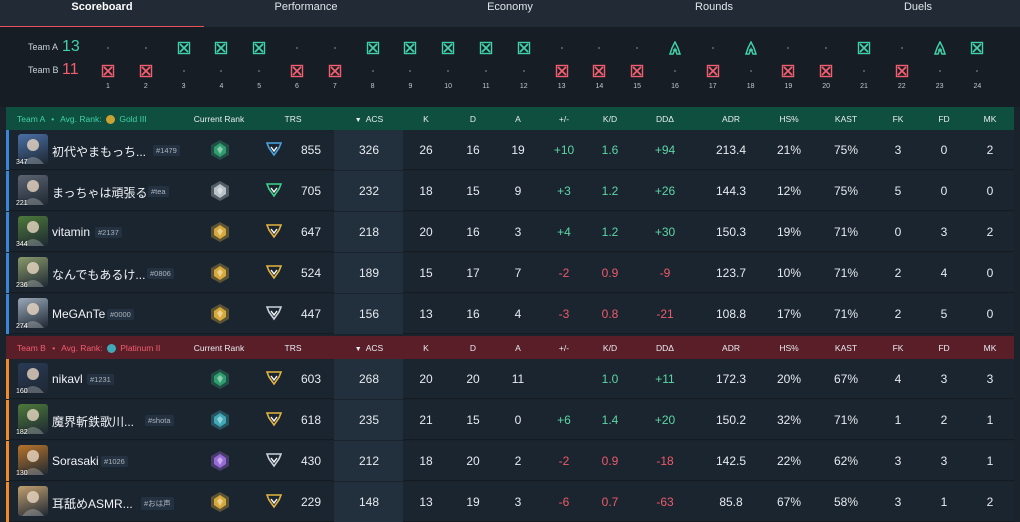 This screenshot has width=1020, height=522. I want to click on stat-adr: 85.8, so click(731, 502).